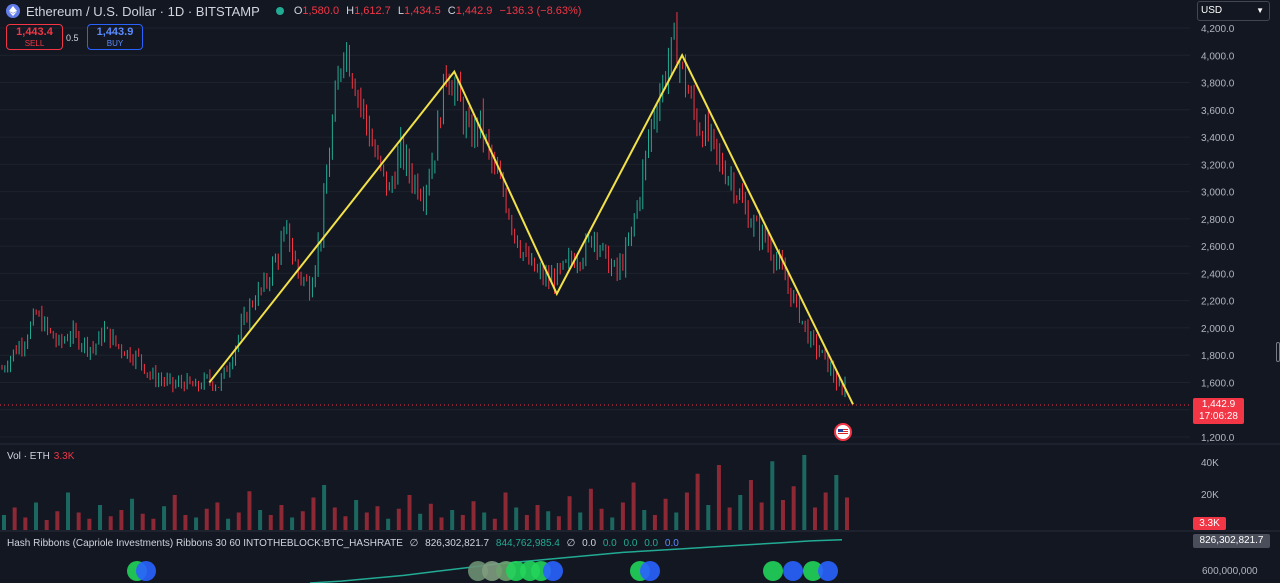 The width and height of the screenshot is (1280, 583). I want to click on volume-legend: Vol · ETH 3.3K, so click(40, 456).